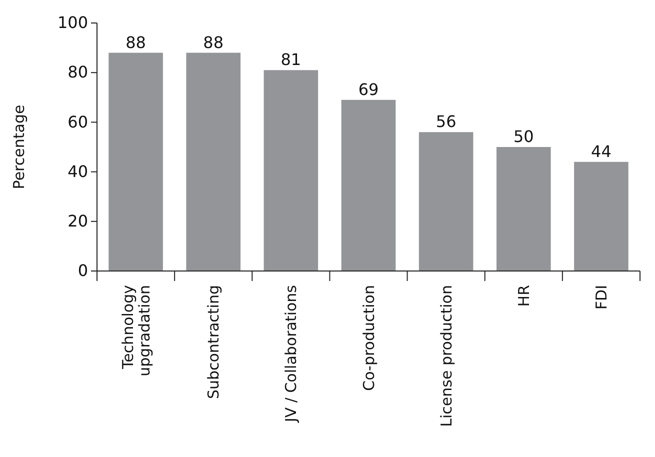 Image resolution: width=655 pixels, height=457 pixels. What do you see at coordinates (136, 330) in the screenshot?
I see `x-tick-label: Technology upgradation` at bounding box center [136, 330].